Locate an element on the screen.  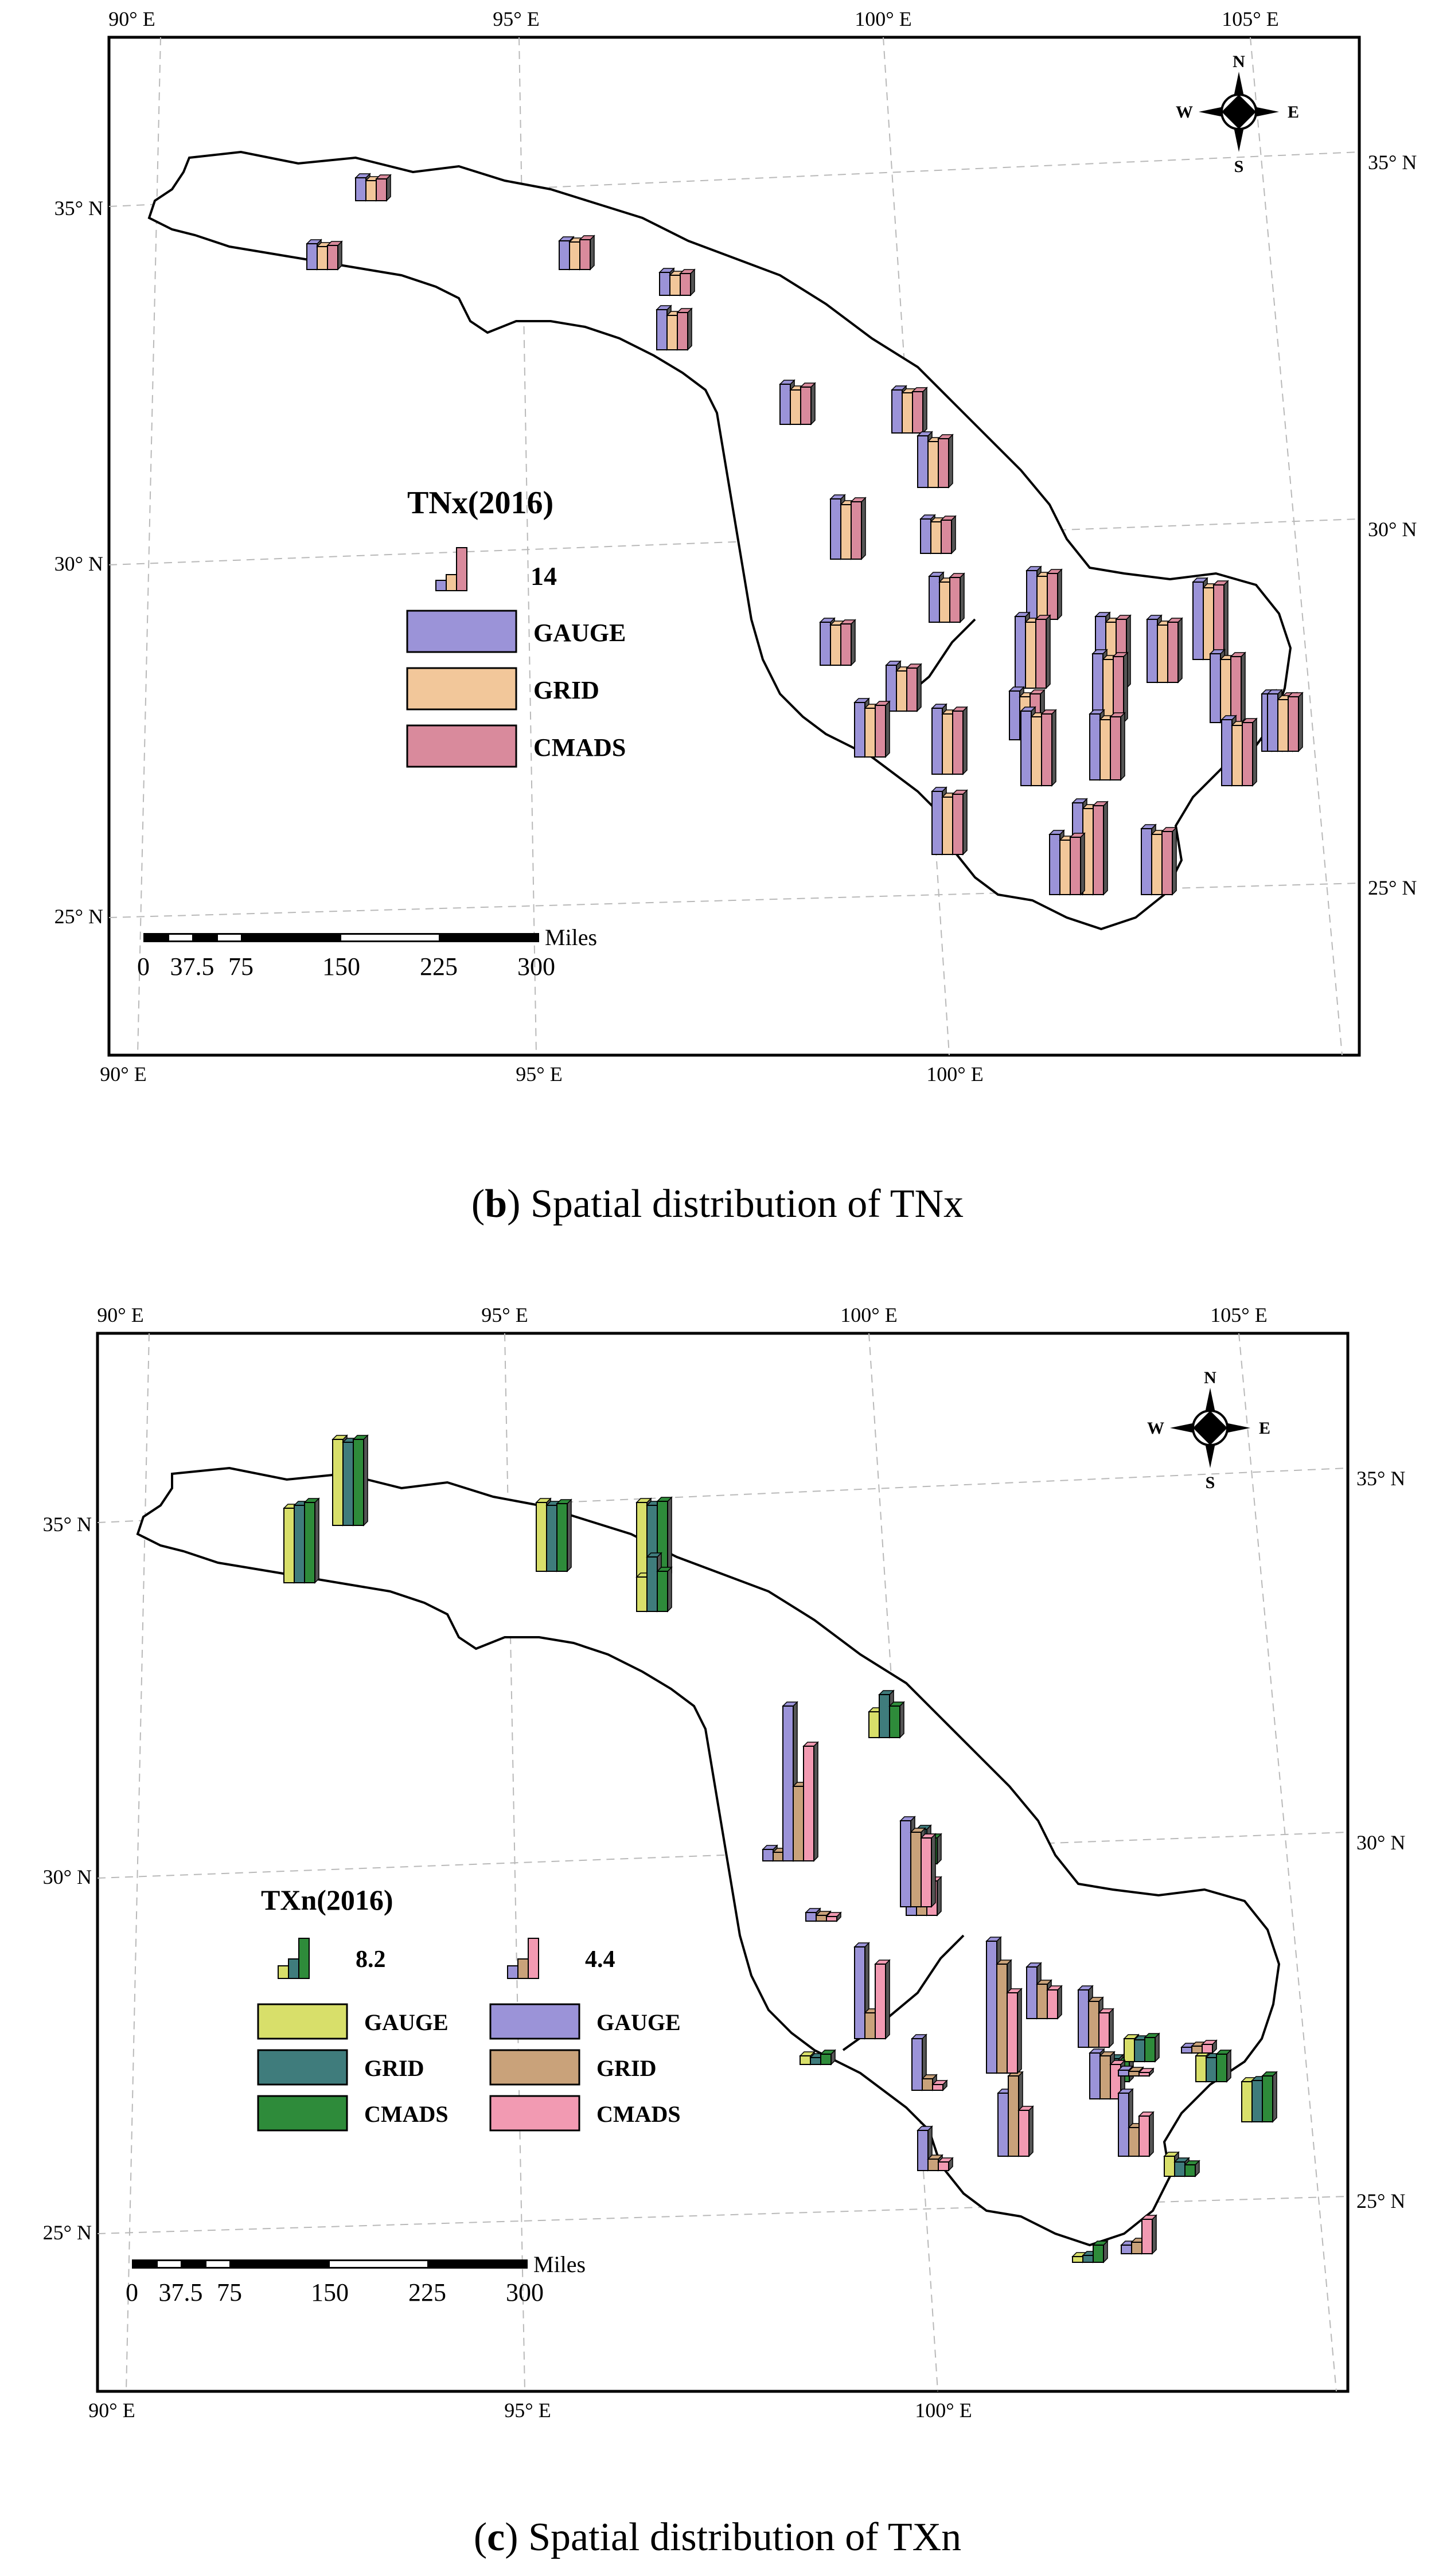
figure-caption: (b) Spatial distribution of TNx is located at coordinates (717, 1204).